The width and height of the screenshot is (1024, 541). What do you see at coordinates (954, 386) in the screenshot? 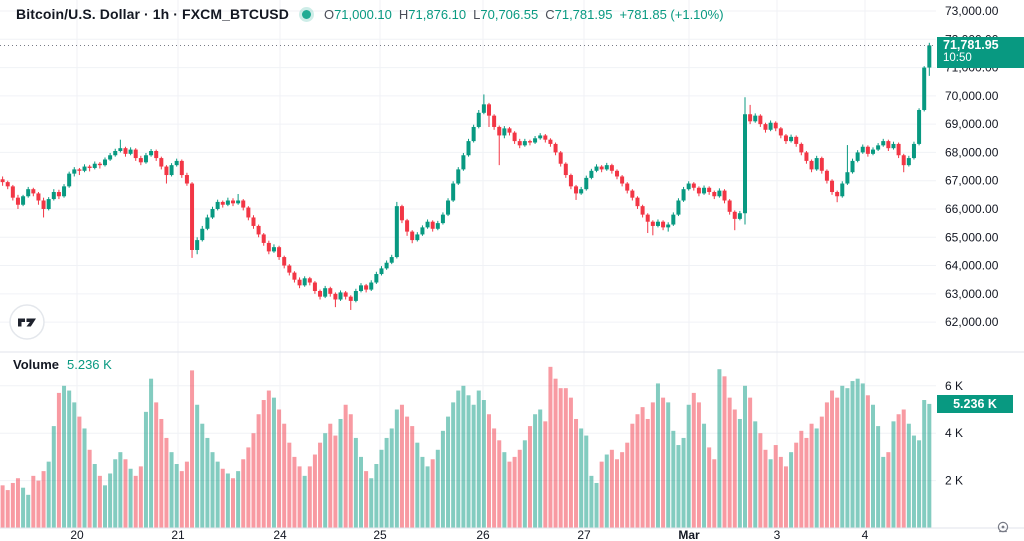
I see `svg-text: 6 K` at bounding box center [954, 386].